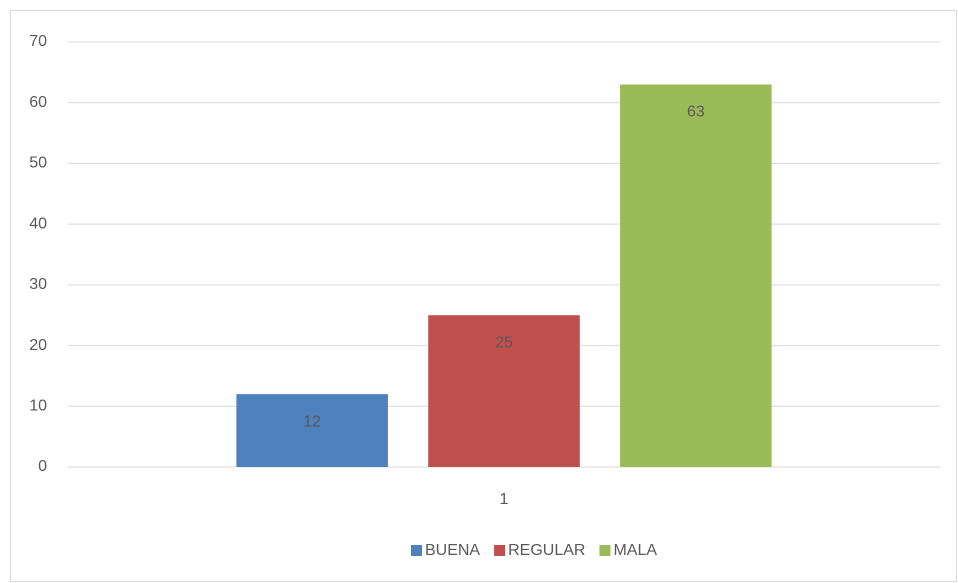  What do you see at coordinates (38, 345) in the screenshot?
I see `y-tick-label: 20` at bounding box center [38, 345].